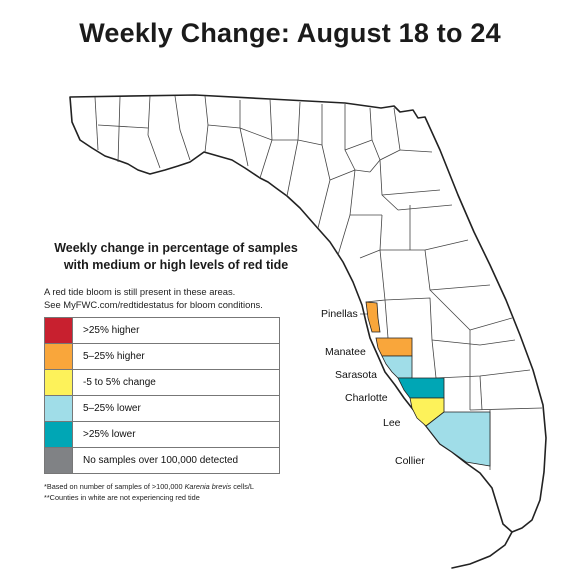  I want to click on footnote-1-suffix: cells/L, so click(242, 486).